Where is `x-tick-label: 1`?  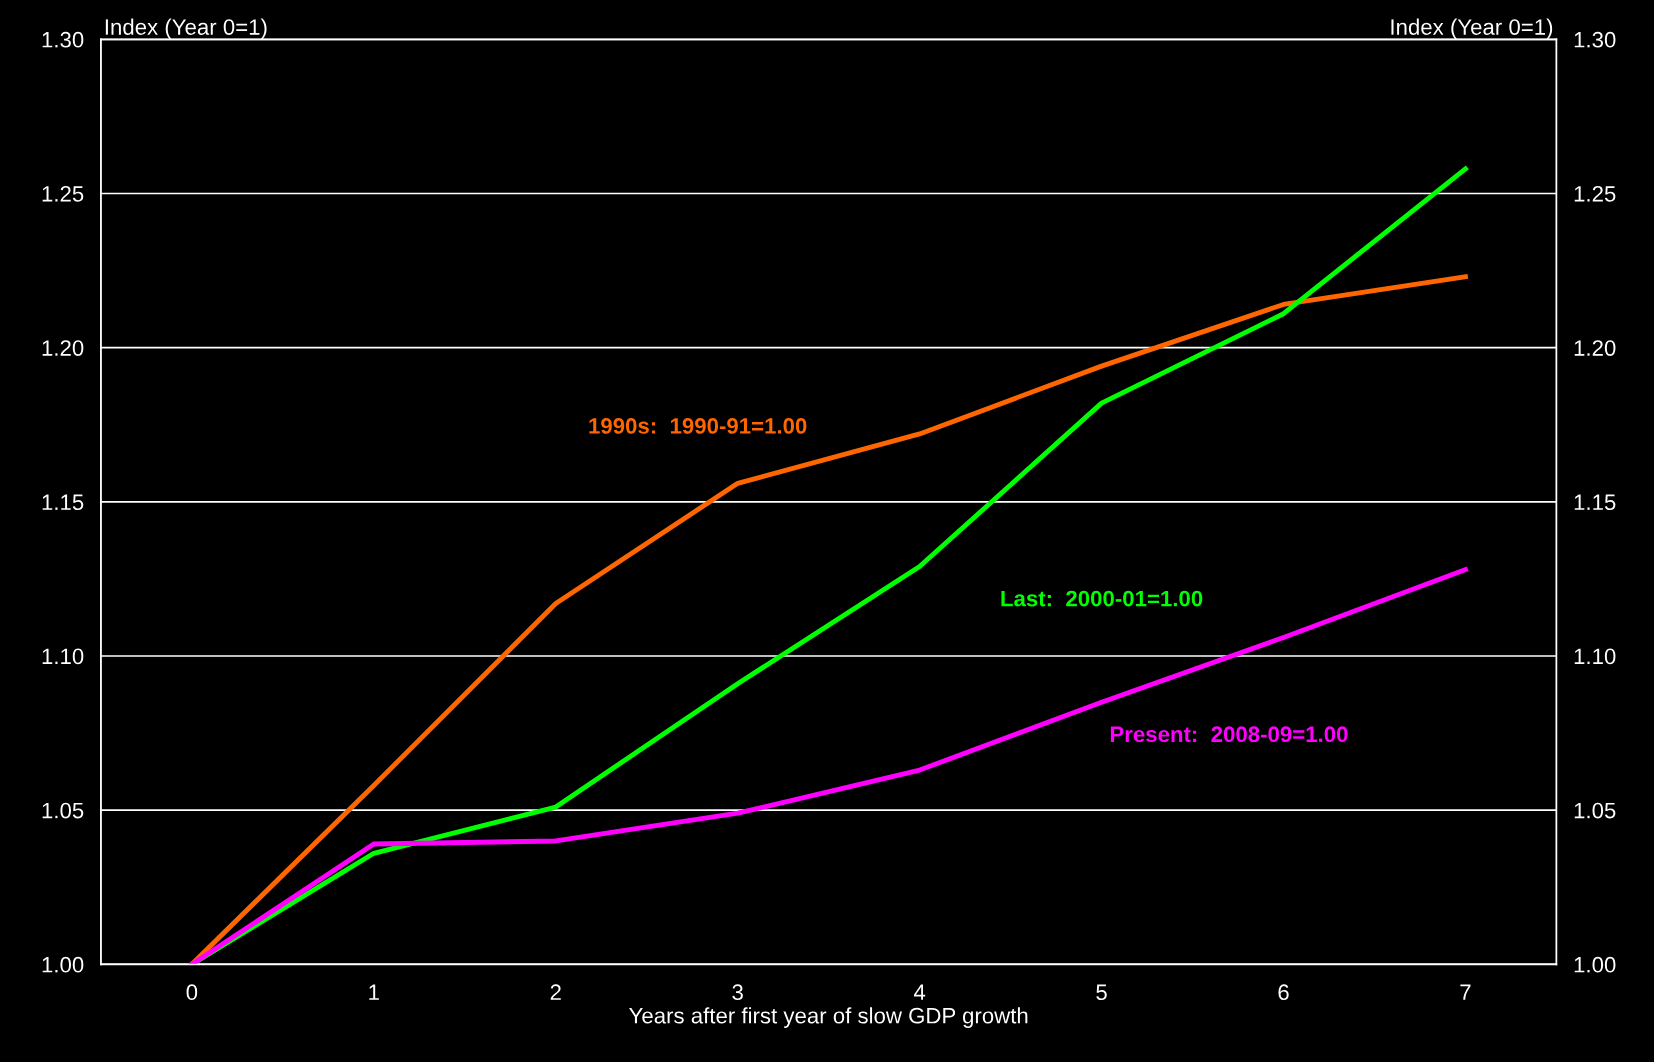 x-tick-label: 1 is located at coordinates (374, 992).